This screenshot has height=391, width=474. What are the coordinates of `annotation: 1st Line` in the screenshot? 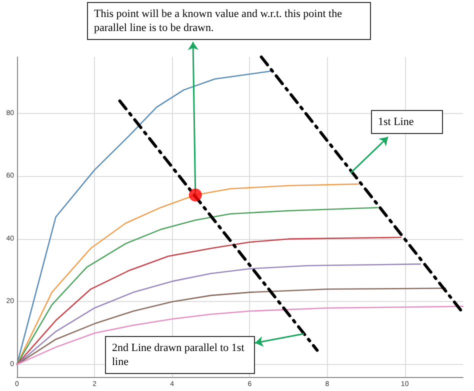 It's located at (396, 122).